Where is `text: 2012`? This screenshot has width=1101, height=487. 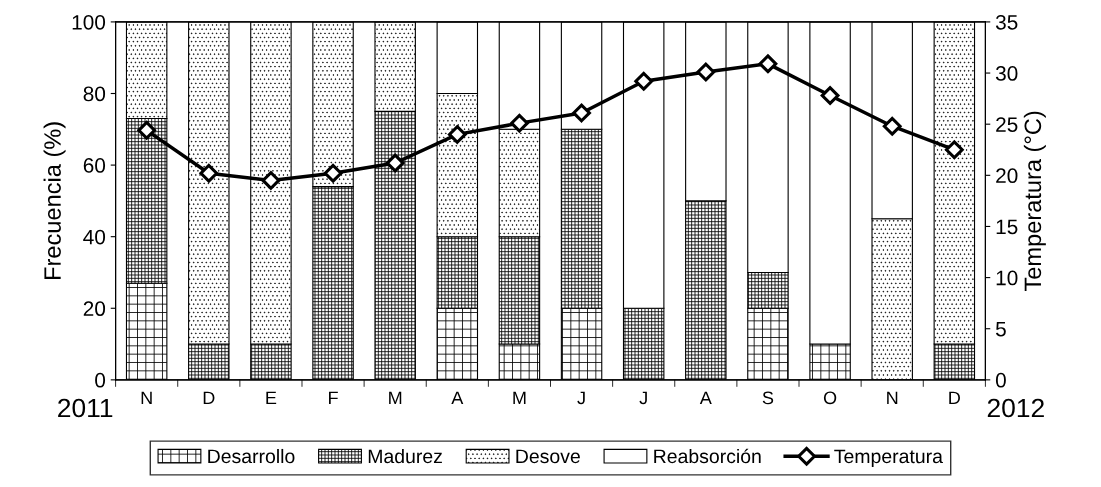
text: 2012 is located at coordinates (1015, 408).